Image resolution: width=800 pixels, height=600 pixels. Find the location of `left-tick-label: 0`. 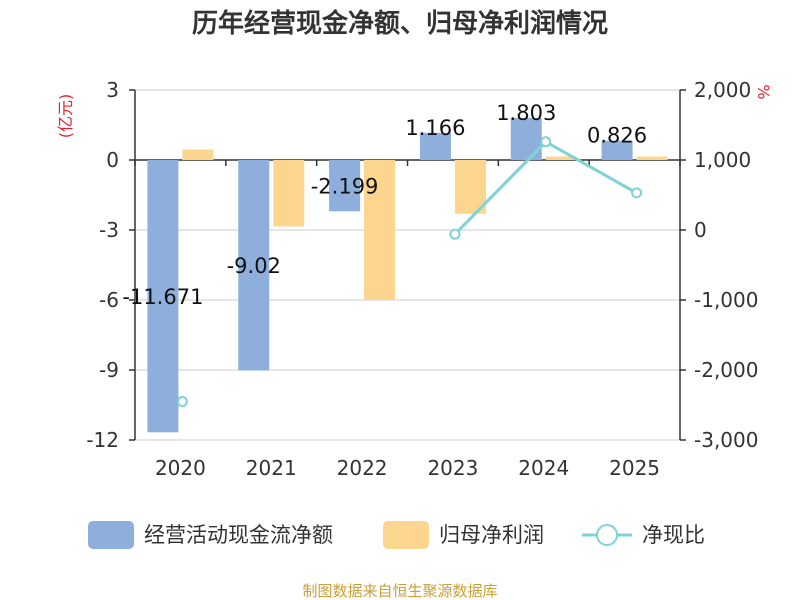

left-tick-label: 0 is located at coordinates (112, 160).